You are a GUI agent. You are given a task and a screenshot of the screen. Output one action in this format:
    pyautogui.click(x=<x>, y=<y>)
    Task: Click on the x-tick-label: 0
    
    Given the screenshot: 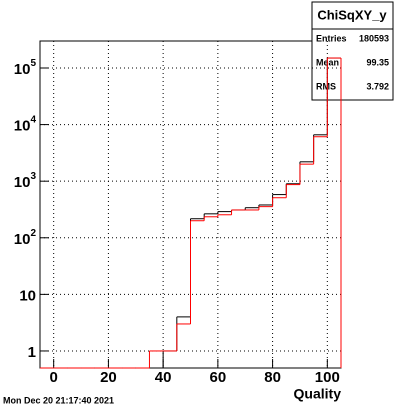 What is the action you would take?
    pyautogui.click(x=54, y=377)
    